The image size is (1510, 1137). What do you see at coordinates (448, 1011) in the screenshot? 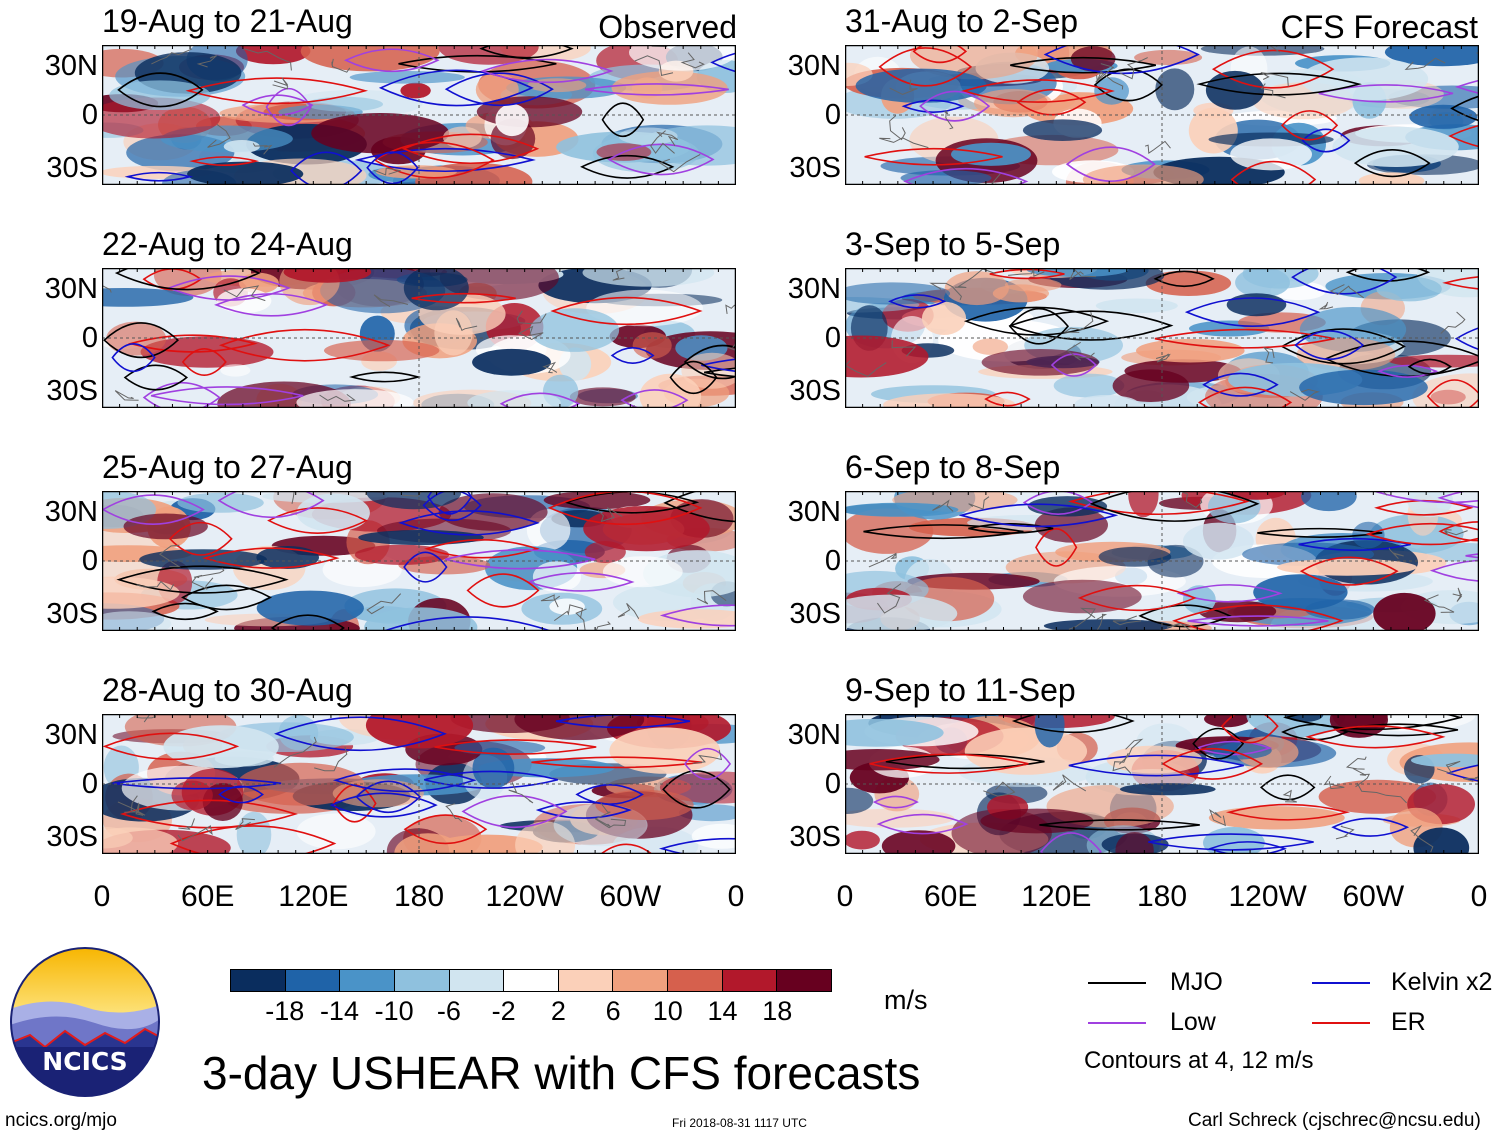
I see `colorbar-label: -6` at bounding box center [448, 1011].